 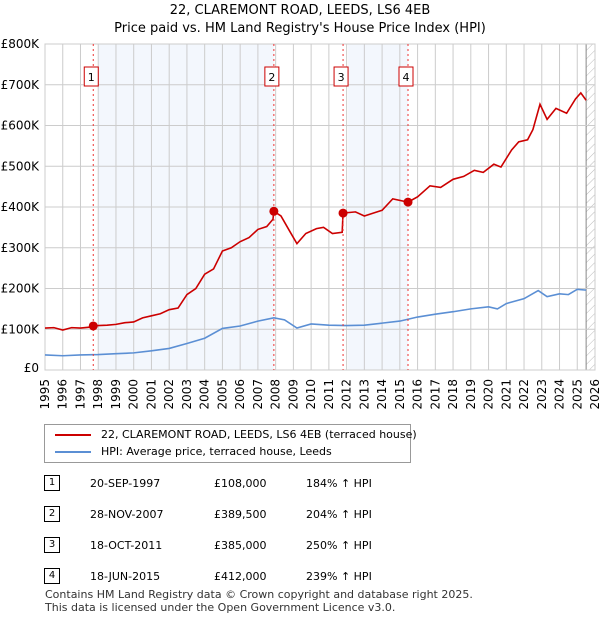 What do you see at coordinates (364, 394) in the screenshot?
I see `x-tick-label: 2013` at bounding box center [364, 394].